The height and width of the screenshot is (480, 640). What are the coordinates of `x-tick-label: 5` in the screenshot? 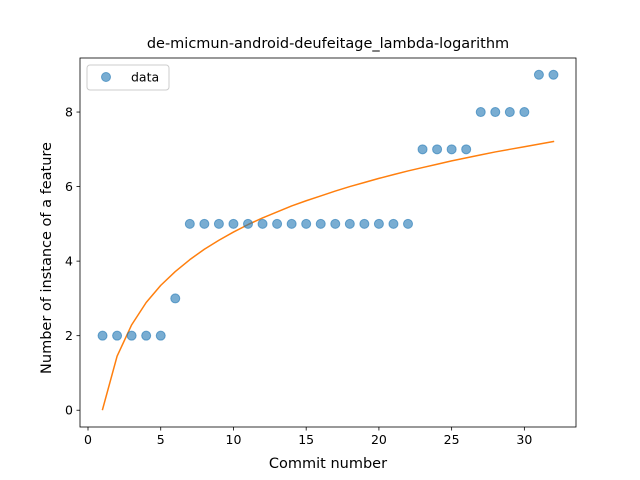 It's located at (161, 439).